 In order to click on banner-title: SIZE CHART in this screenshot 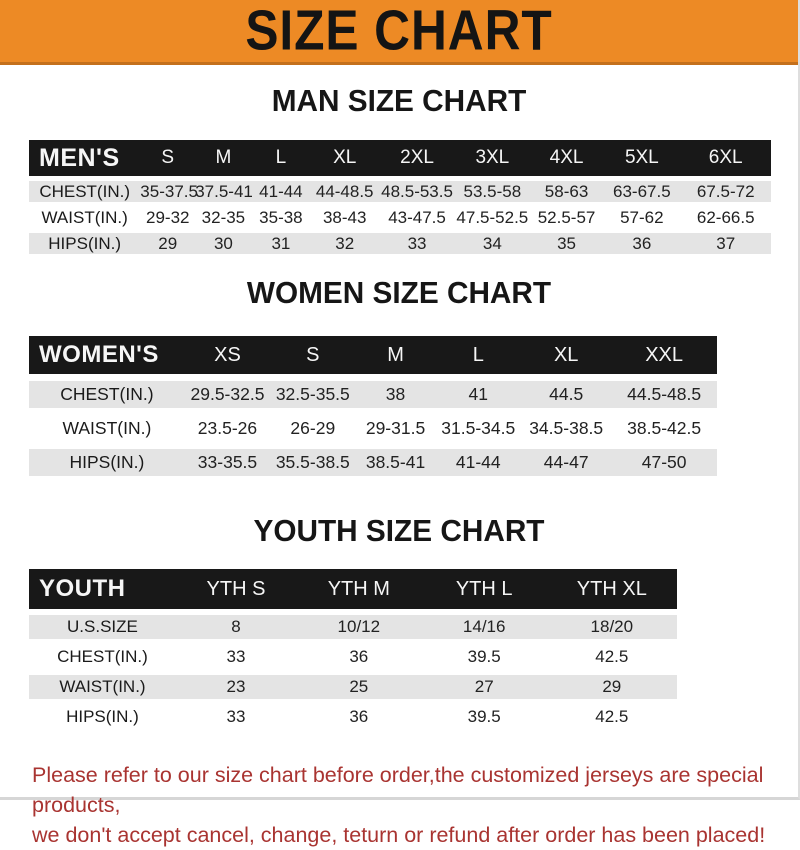, I will do `click(399, 31)`.